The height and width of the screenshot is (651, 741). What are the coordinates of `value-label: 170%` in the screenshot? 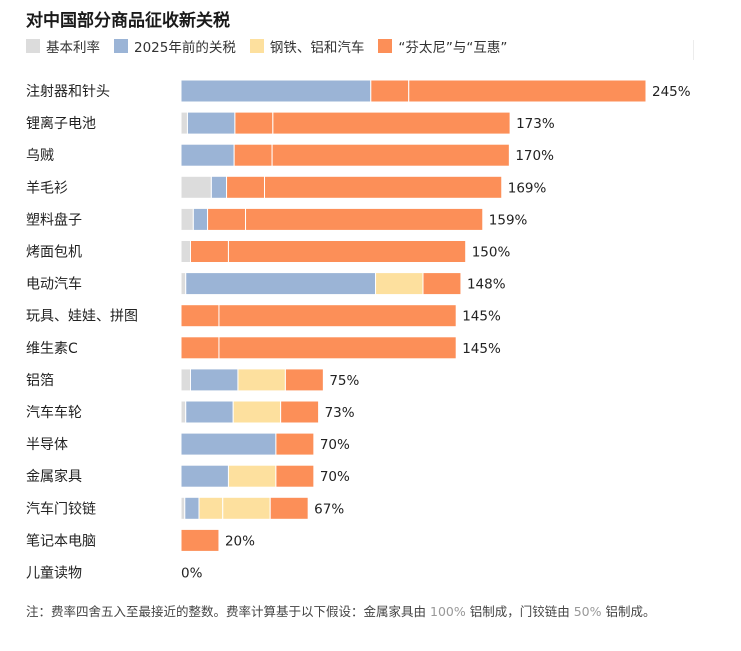 It's located at (534, 156).